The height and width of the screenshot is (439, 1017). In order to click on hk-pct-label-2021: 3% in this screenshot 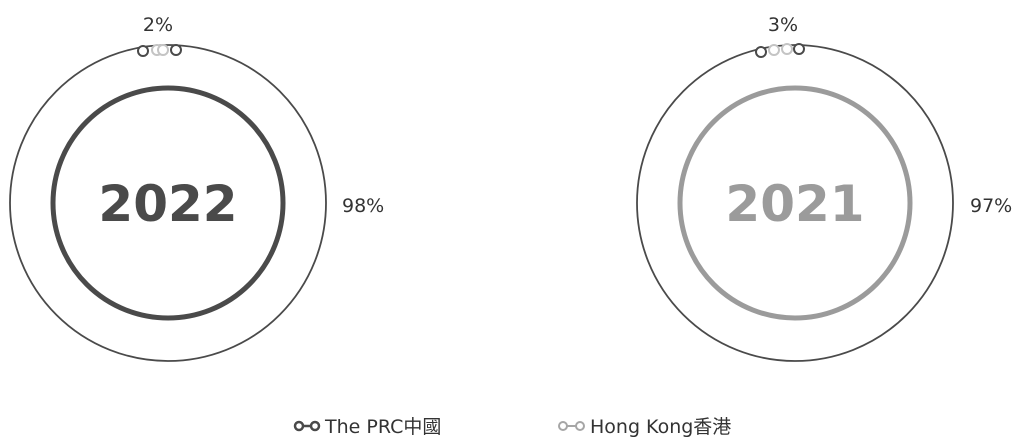, I will do `click(783, 25)`.